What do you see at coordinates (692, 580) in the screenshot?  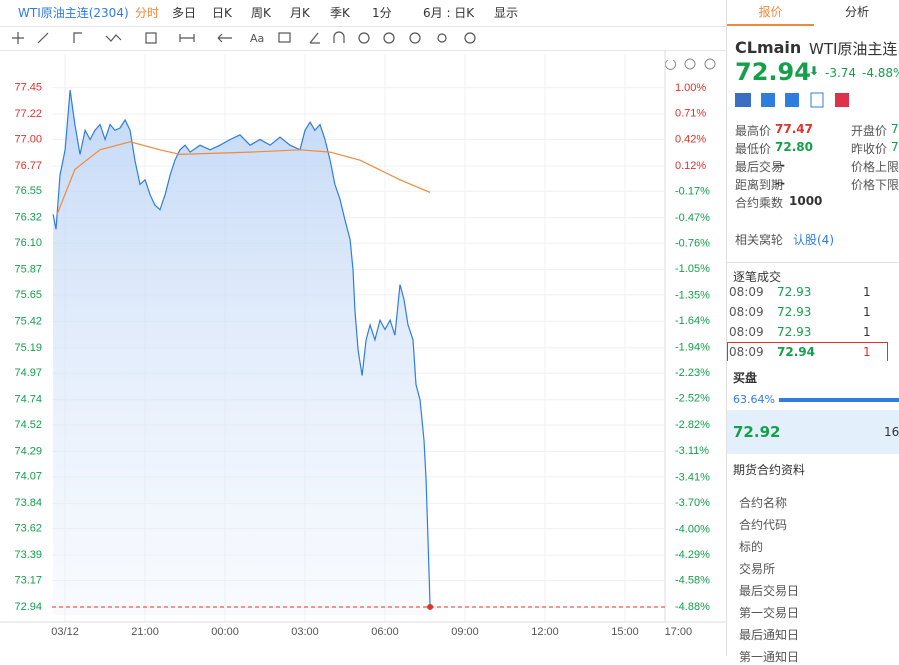 I see `y2-tick-label: -4.58%` at bounding box center [692, 580].